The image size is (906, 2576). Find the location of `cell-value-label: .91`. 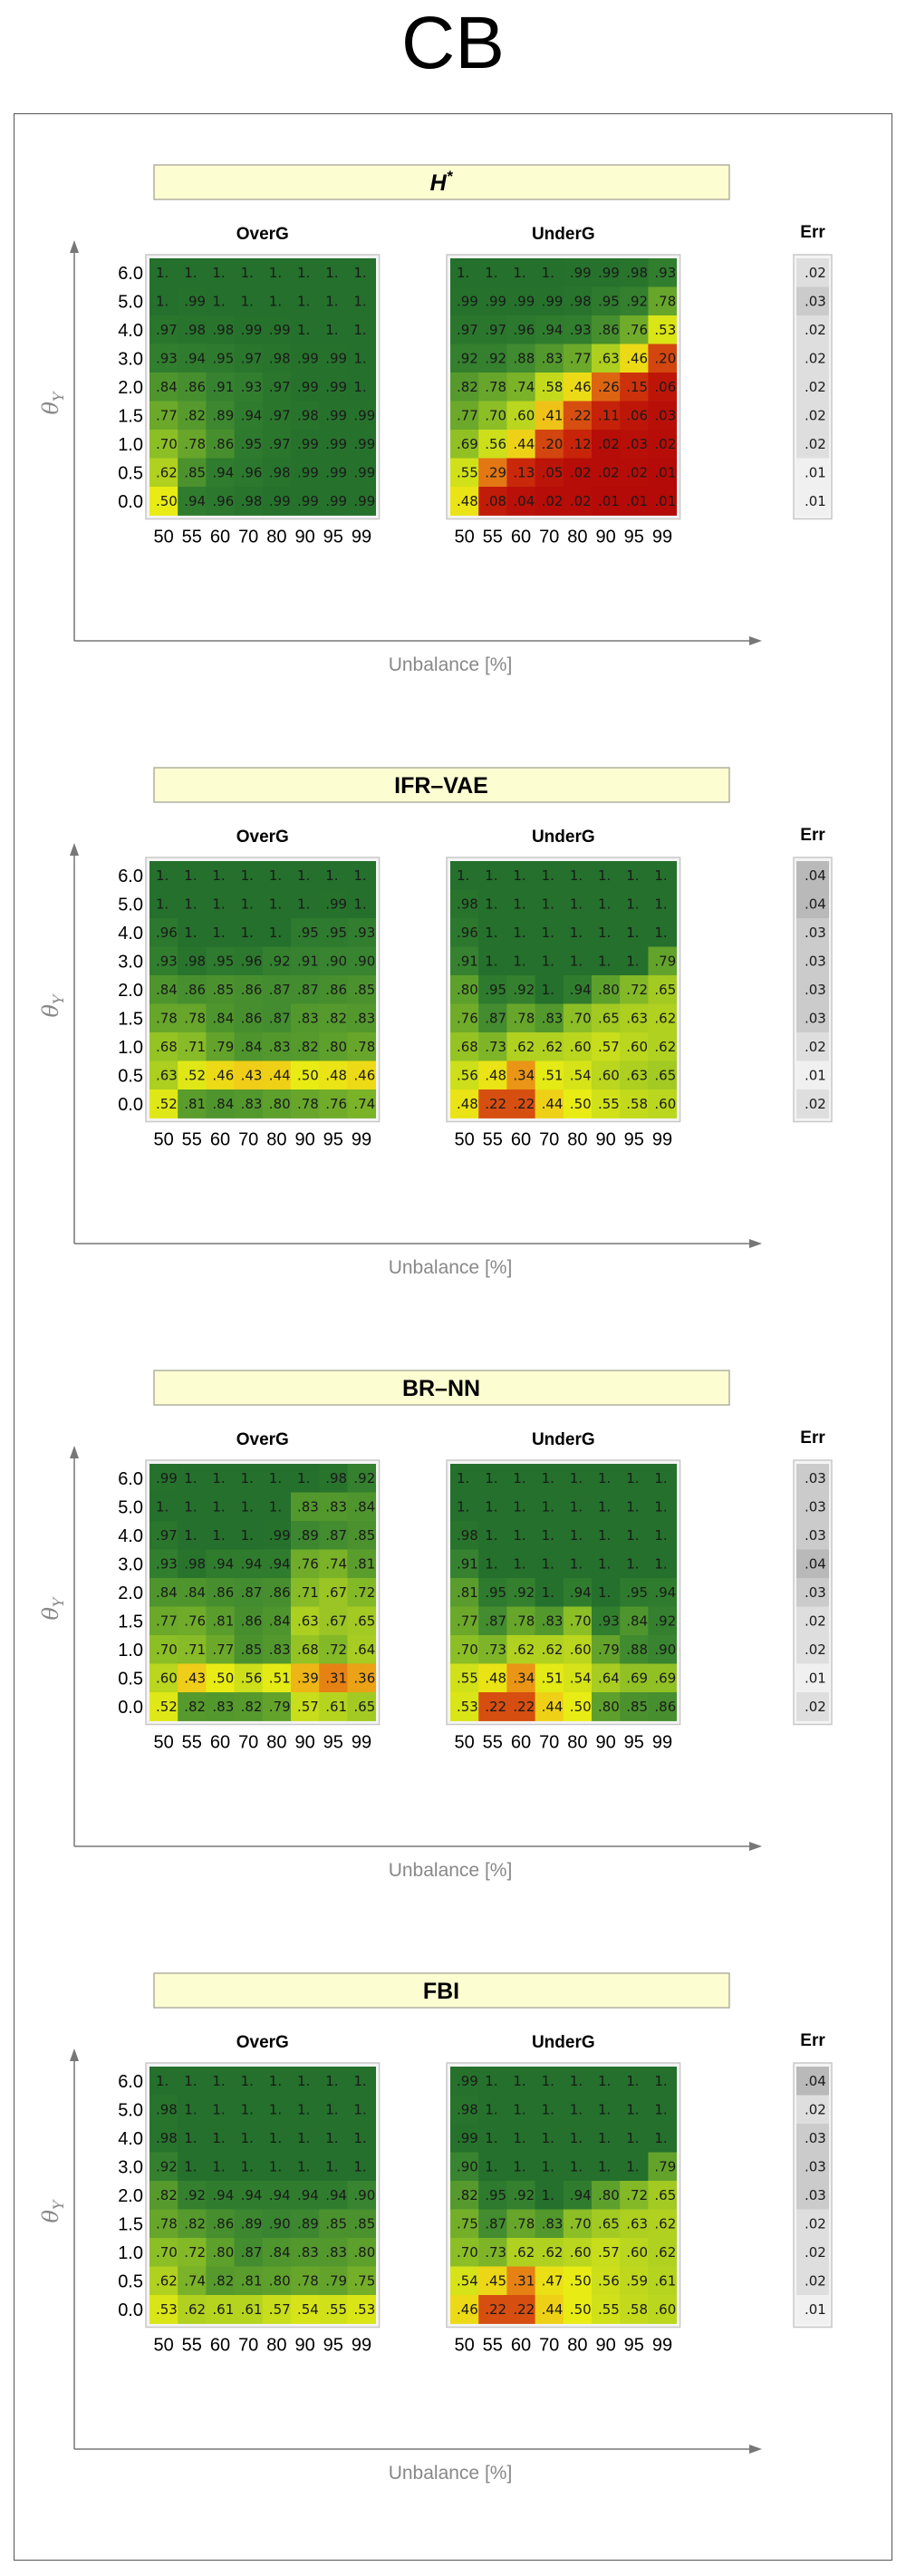

cell-value-label: .91 is located at coordinates (468, 1563).